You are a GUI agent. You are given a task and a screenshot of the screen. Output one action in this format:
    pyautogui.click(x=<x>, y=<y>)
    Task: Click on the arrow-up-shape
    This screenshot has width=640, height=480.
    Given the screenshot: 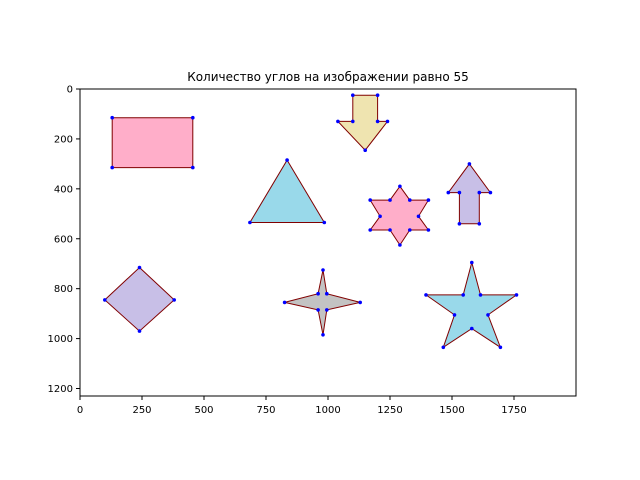 What is the action you would take?
    pyautogui.click(x=469, y=194)
    